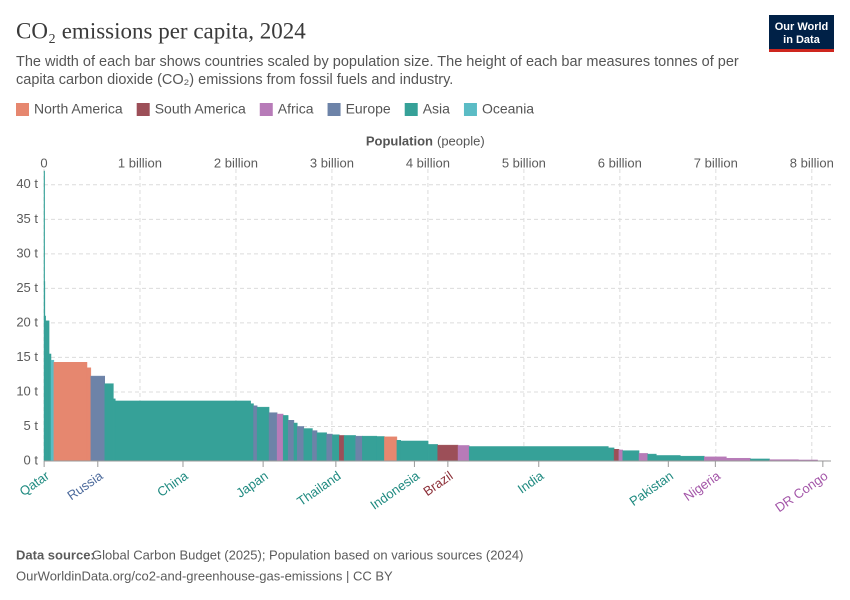 The image size is (850, 600). Describe the element at coordinates (802, 27) in the screenshot. I see `logo-text: Our World` at that location.